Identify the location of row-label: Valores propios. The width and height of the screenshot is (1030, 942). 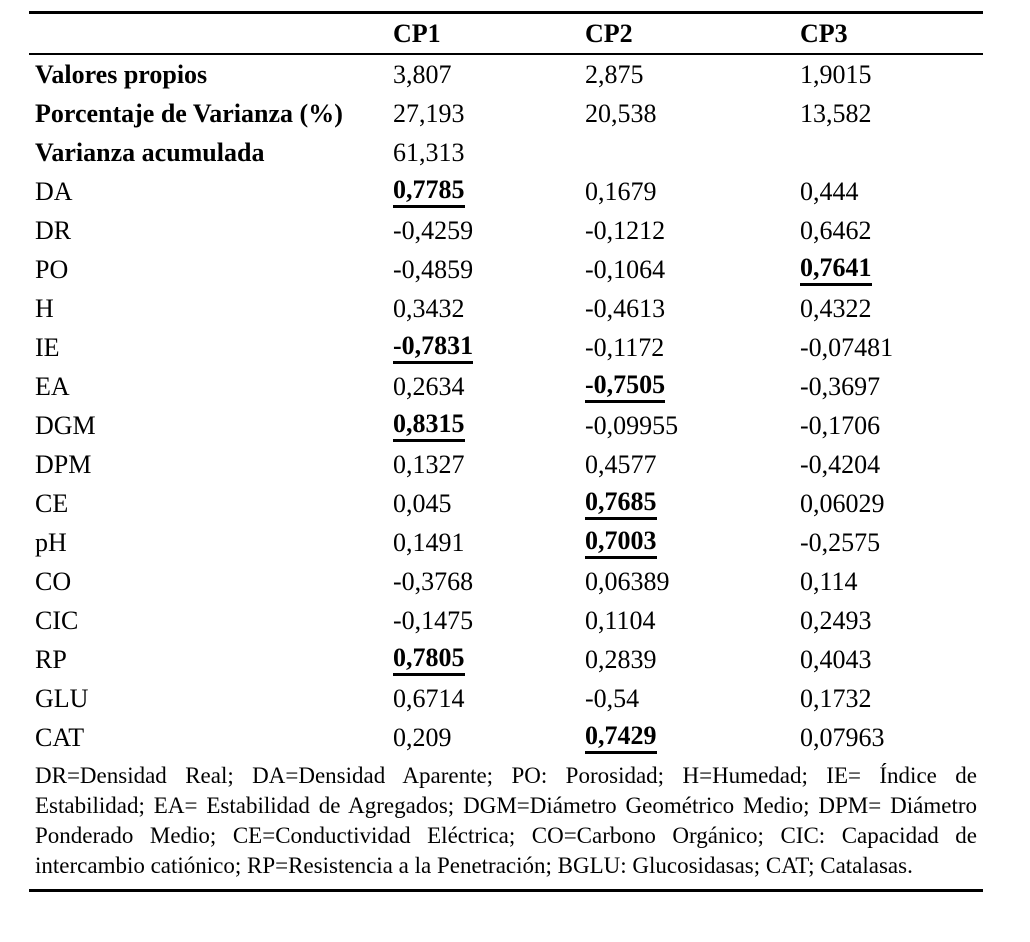
(121, 74).